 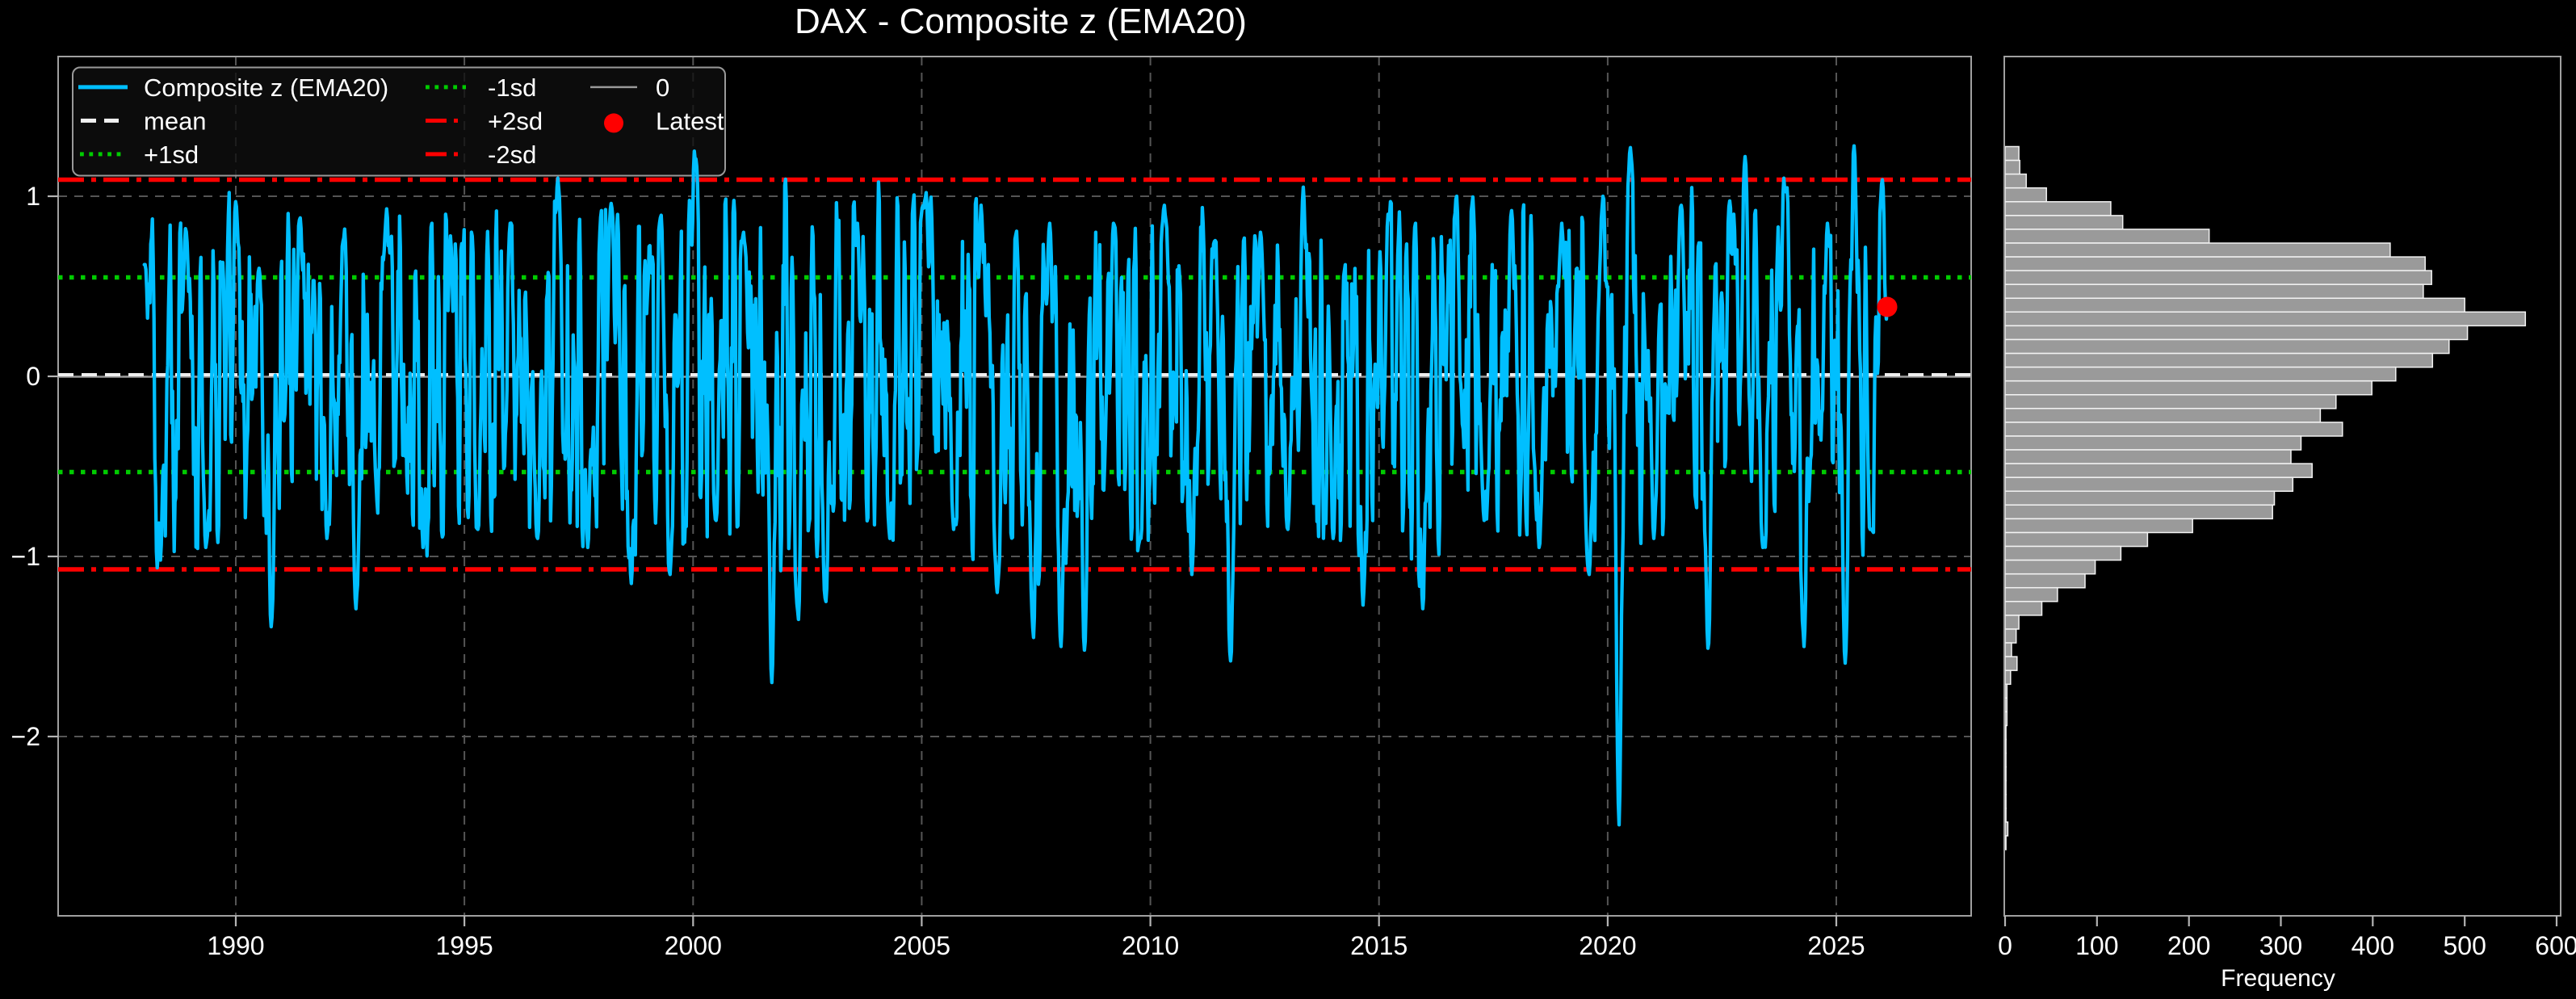 What do you see at coordinates (266, 87) in the screenshot?
I see `svg-text: Composite z (EMA20)` at bounding box center [266, 87].